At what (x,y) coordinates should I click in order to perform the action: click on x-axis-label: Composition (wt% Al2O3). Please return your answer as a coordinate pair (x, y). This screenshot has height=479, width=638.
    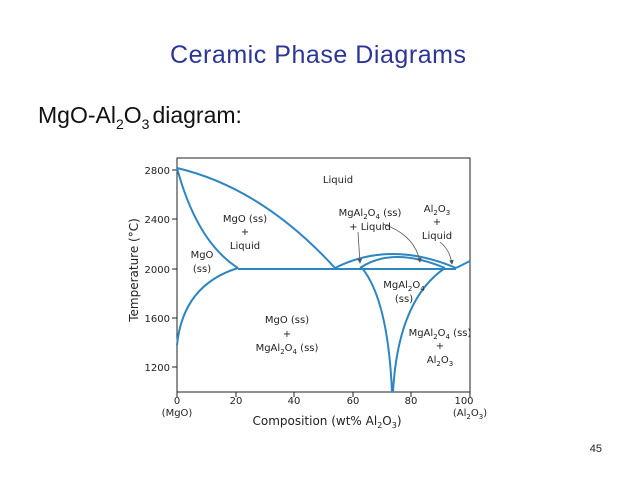
    Looking at the image, I should click on (326, 422).